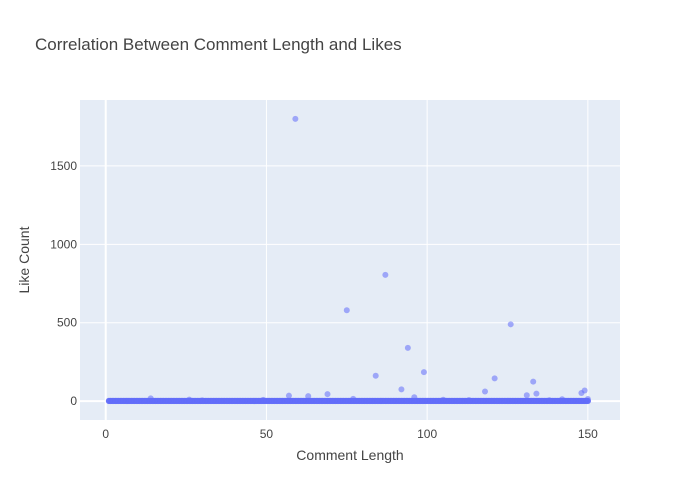 The image size is (700, 500). I want to click on x-tick-label: 100, so click(427, 434).